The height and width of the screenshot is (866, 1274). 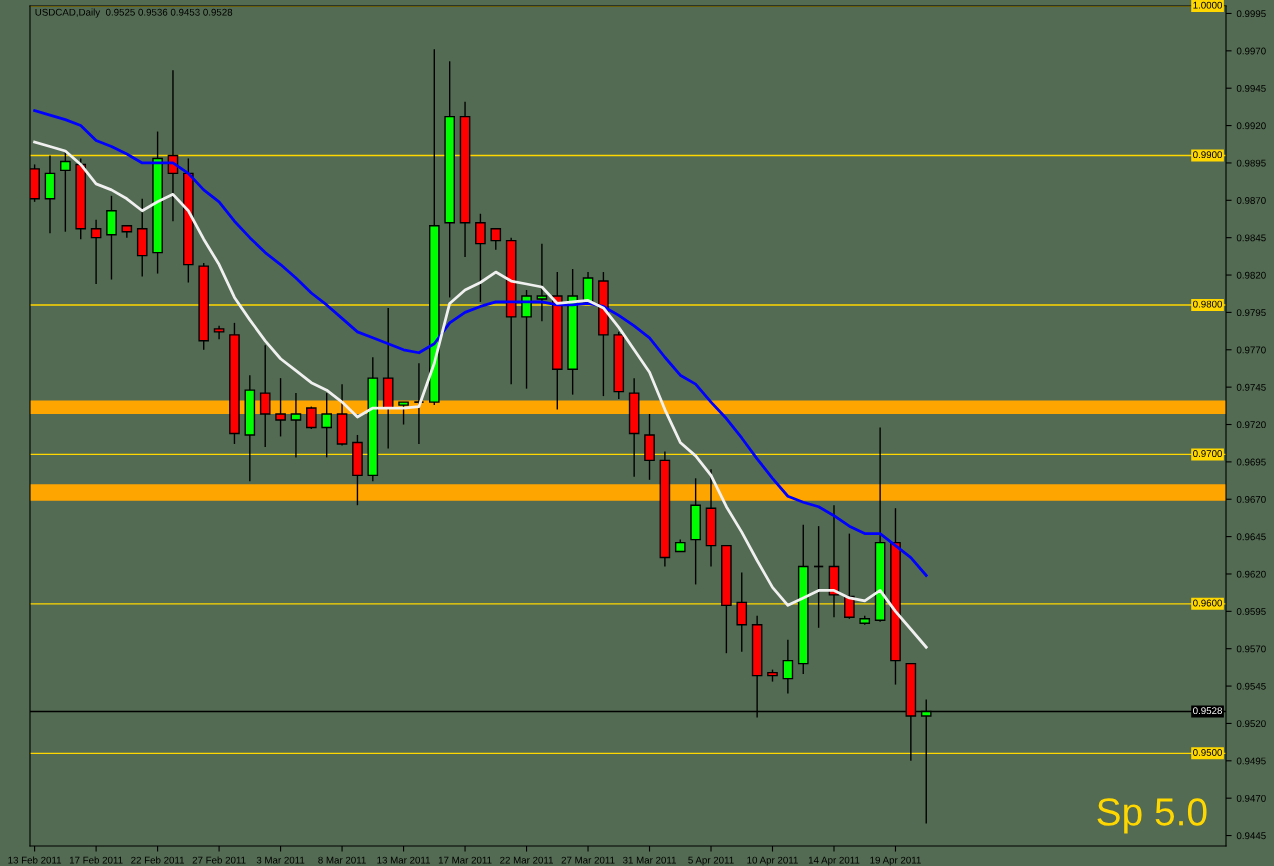 I want to click on x-tick-label: 5 Apr 2011, so click(x=711, y=861).